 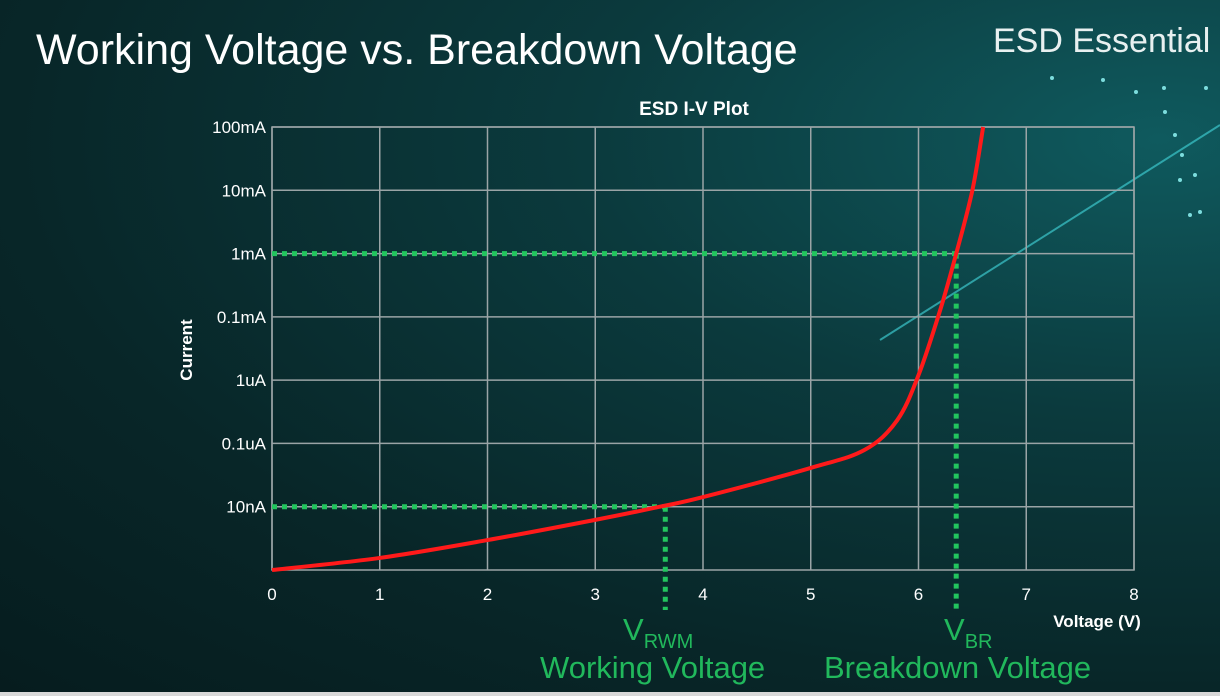 I want to click on x-tick-label: 3, so click(x=595, y=594).